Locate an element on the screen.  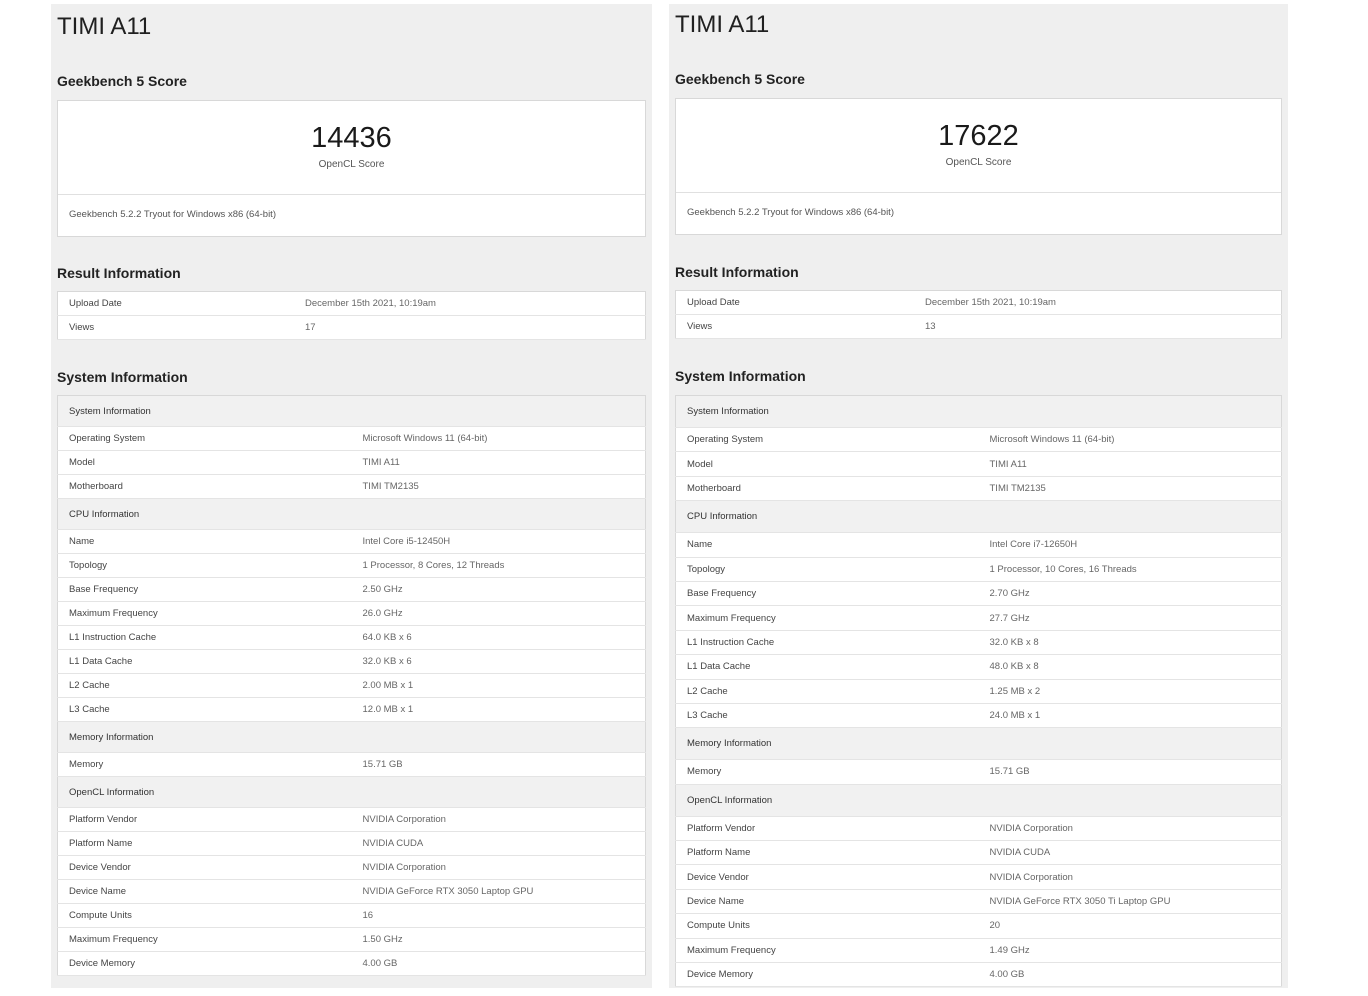
info-row-value: 2.50 GHz is located at coordinates (498, 589).